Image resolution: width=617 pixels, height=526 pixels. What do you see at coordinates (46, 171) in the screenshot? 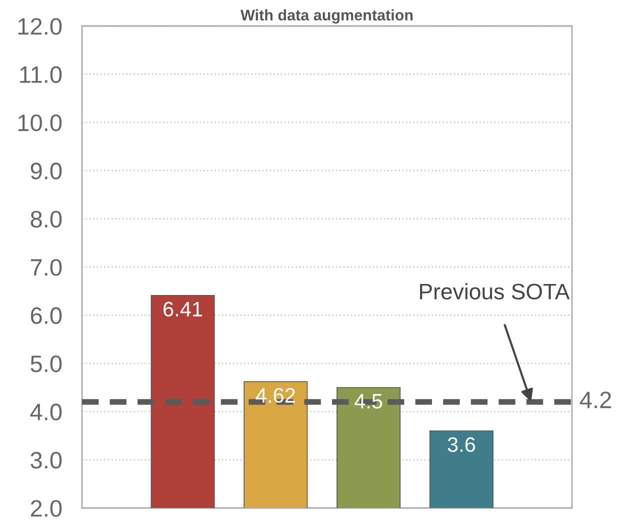
I see `y-tick-label: 9.0` at bounding box center [46, 171].